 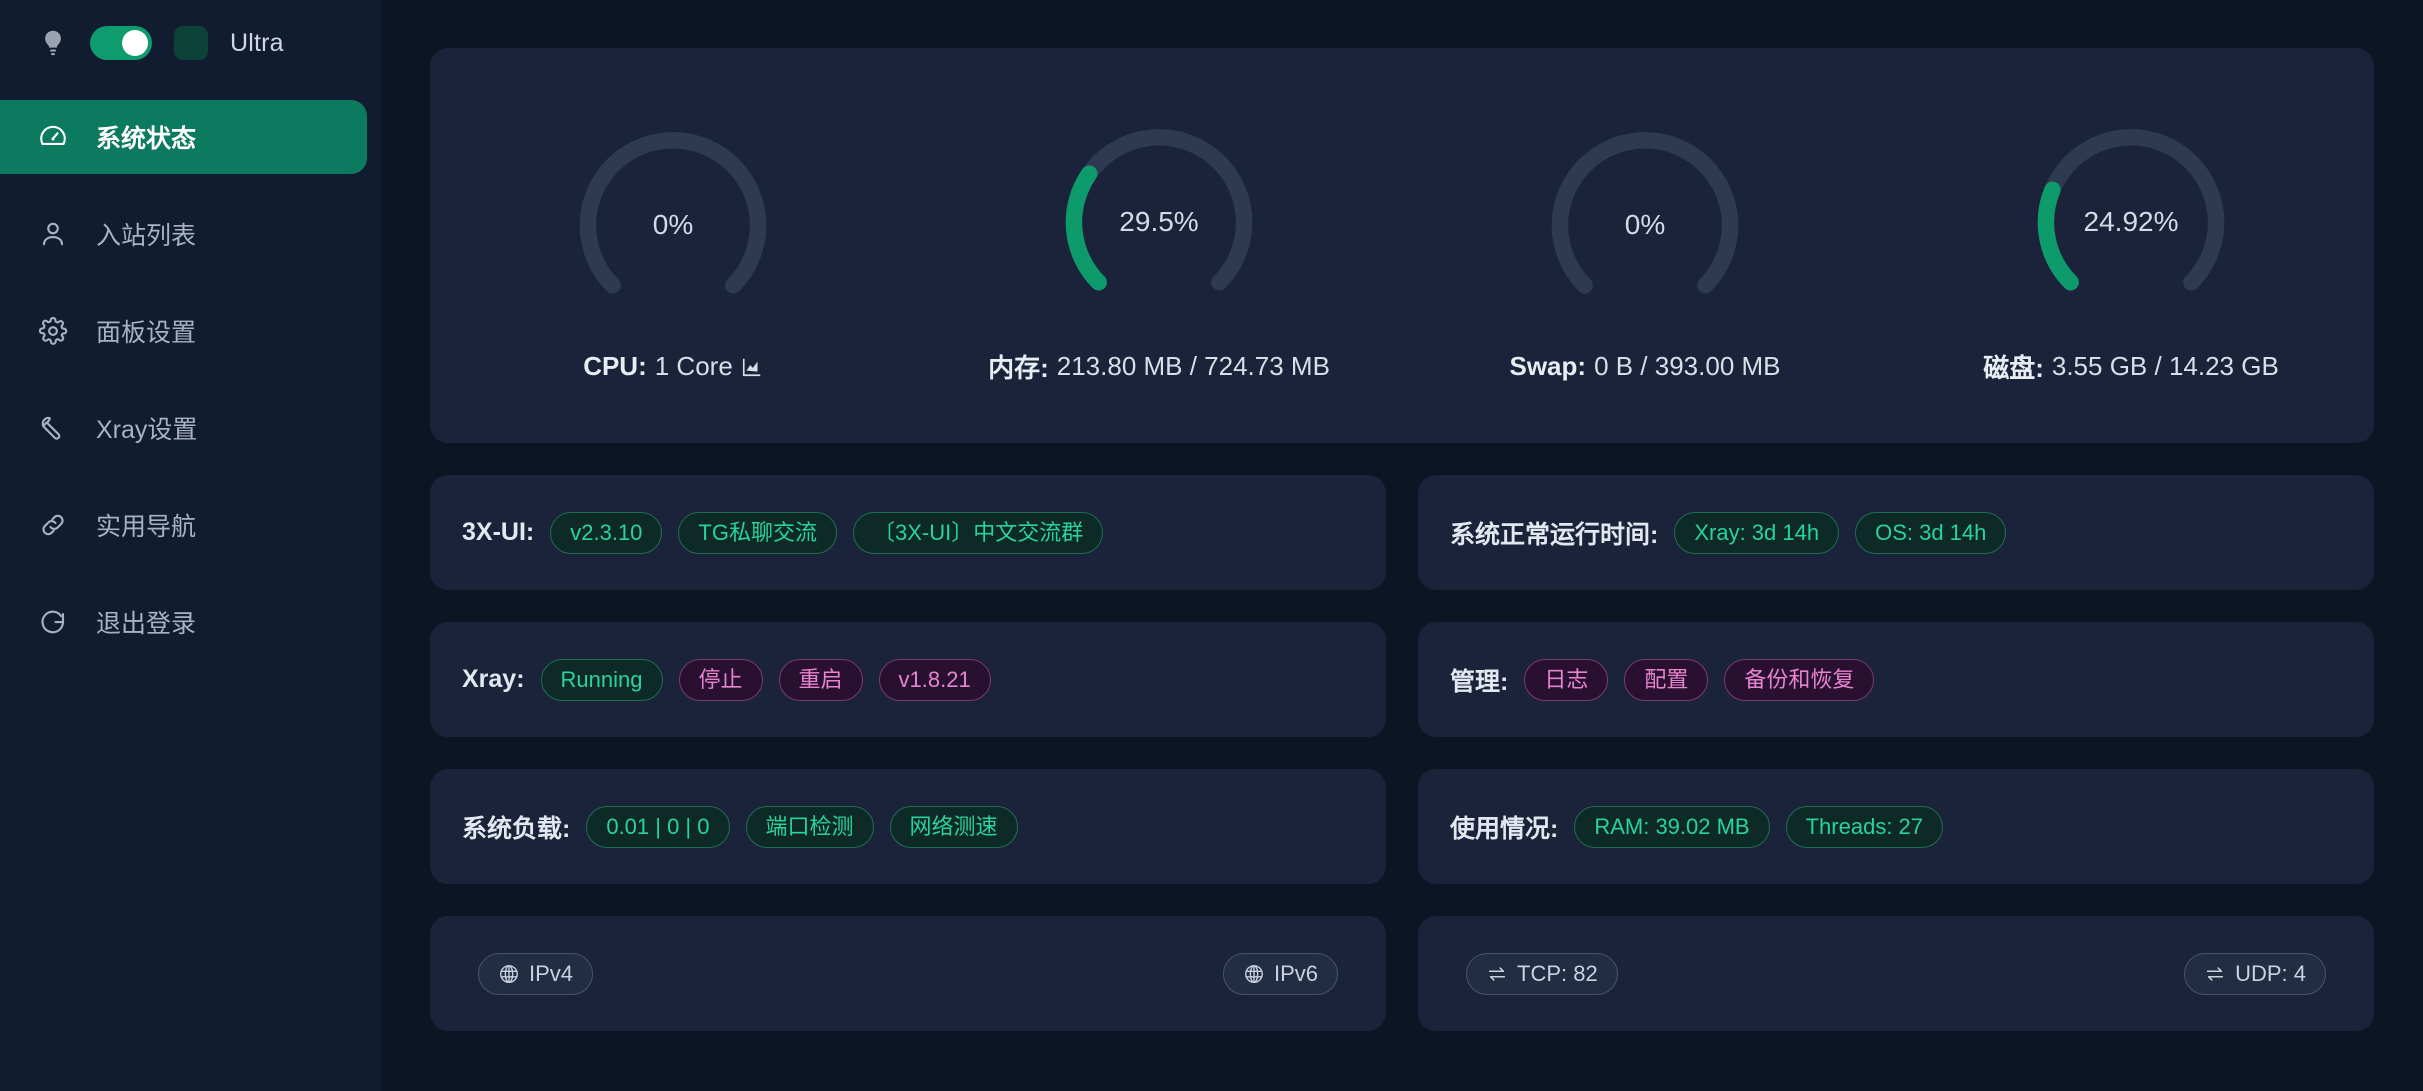 What do you see at coordinates (1566, 679) in the screenshot?
I see `badge-logs: 日志` at bounding box center [1566, 679].